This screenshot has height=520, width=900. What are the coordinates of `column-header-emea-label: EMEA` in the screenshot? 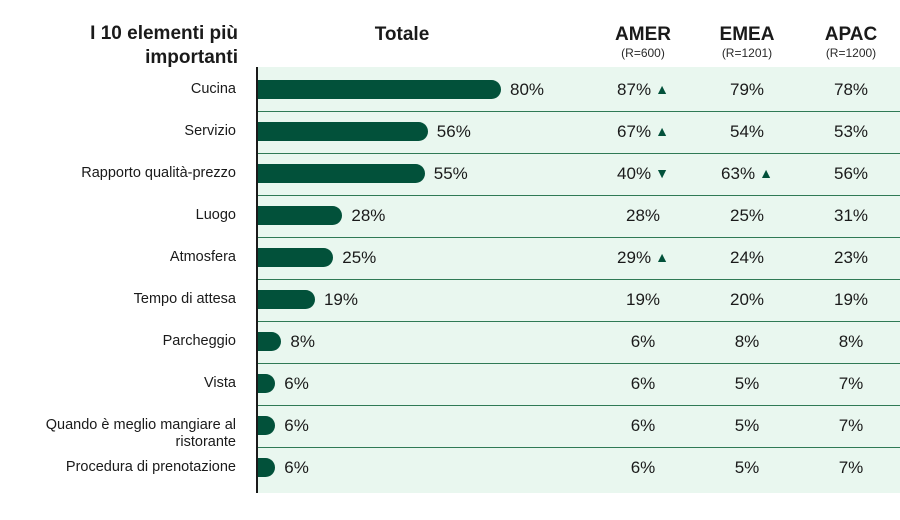 It's located at (747, 34).